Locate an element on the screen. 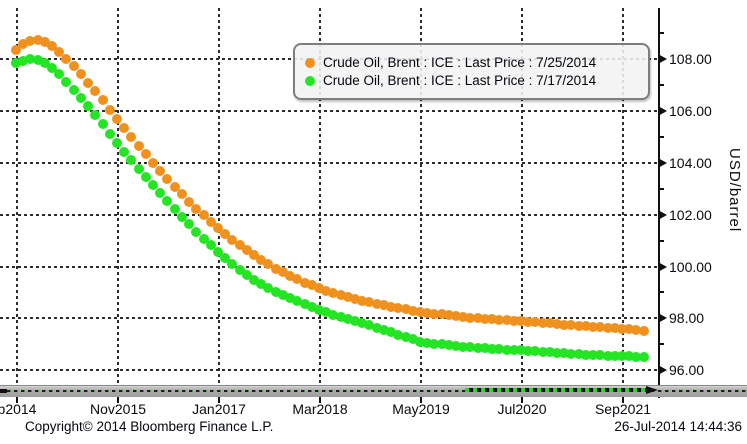 This screenshot has width=747, height=444. copyright-text: Copyright© 2014 Bloomberg Finance L.P. is located at coordinates (149, 426).